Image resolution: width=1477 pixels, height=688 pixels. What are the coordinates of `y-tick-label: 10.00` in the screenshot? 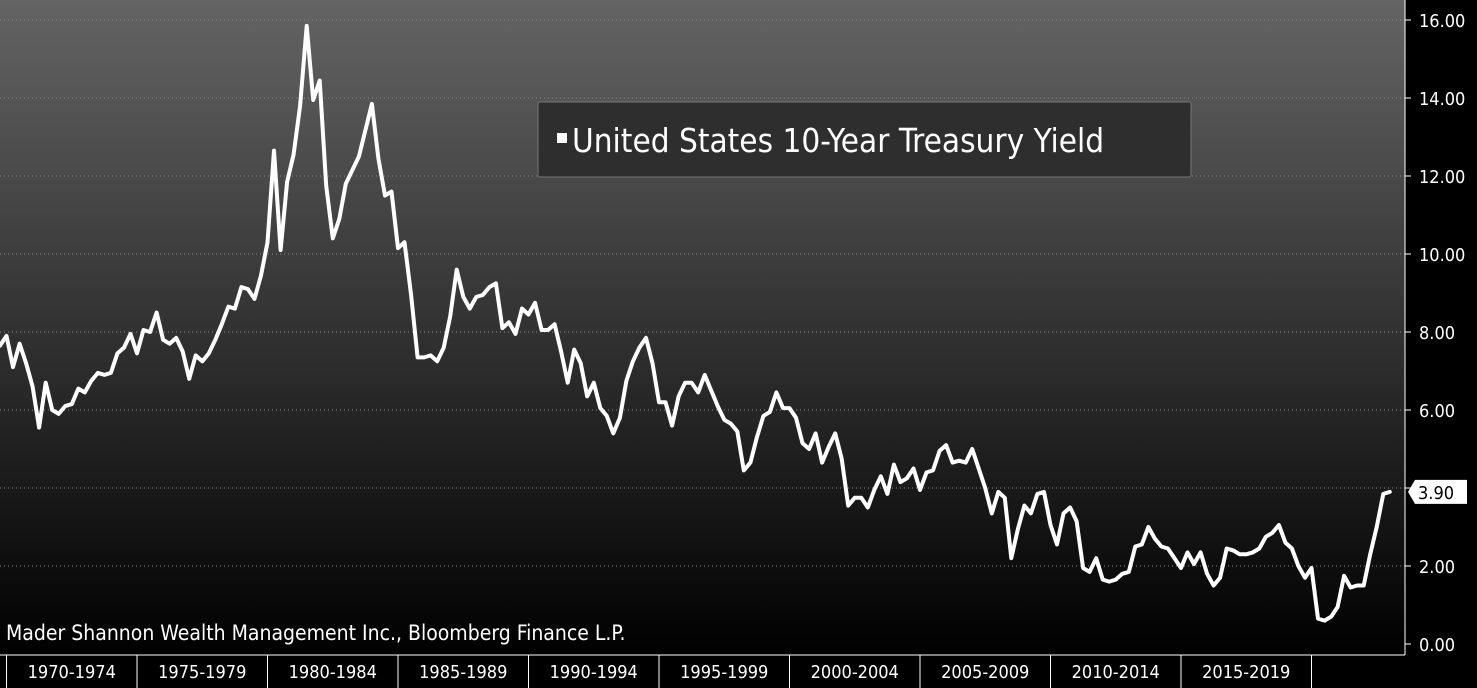 It's located at (1442, 255).